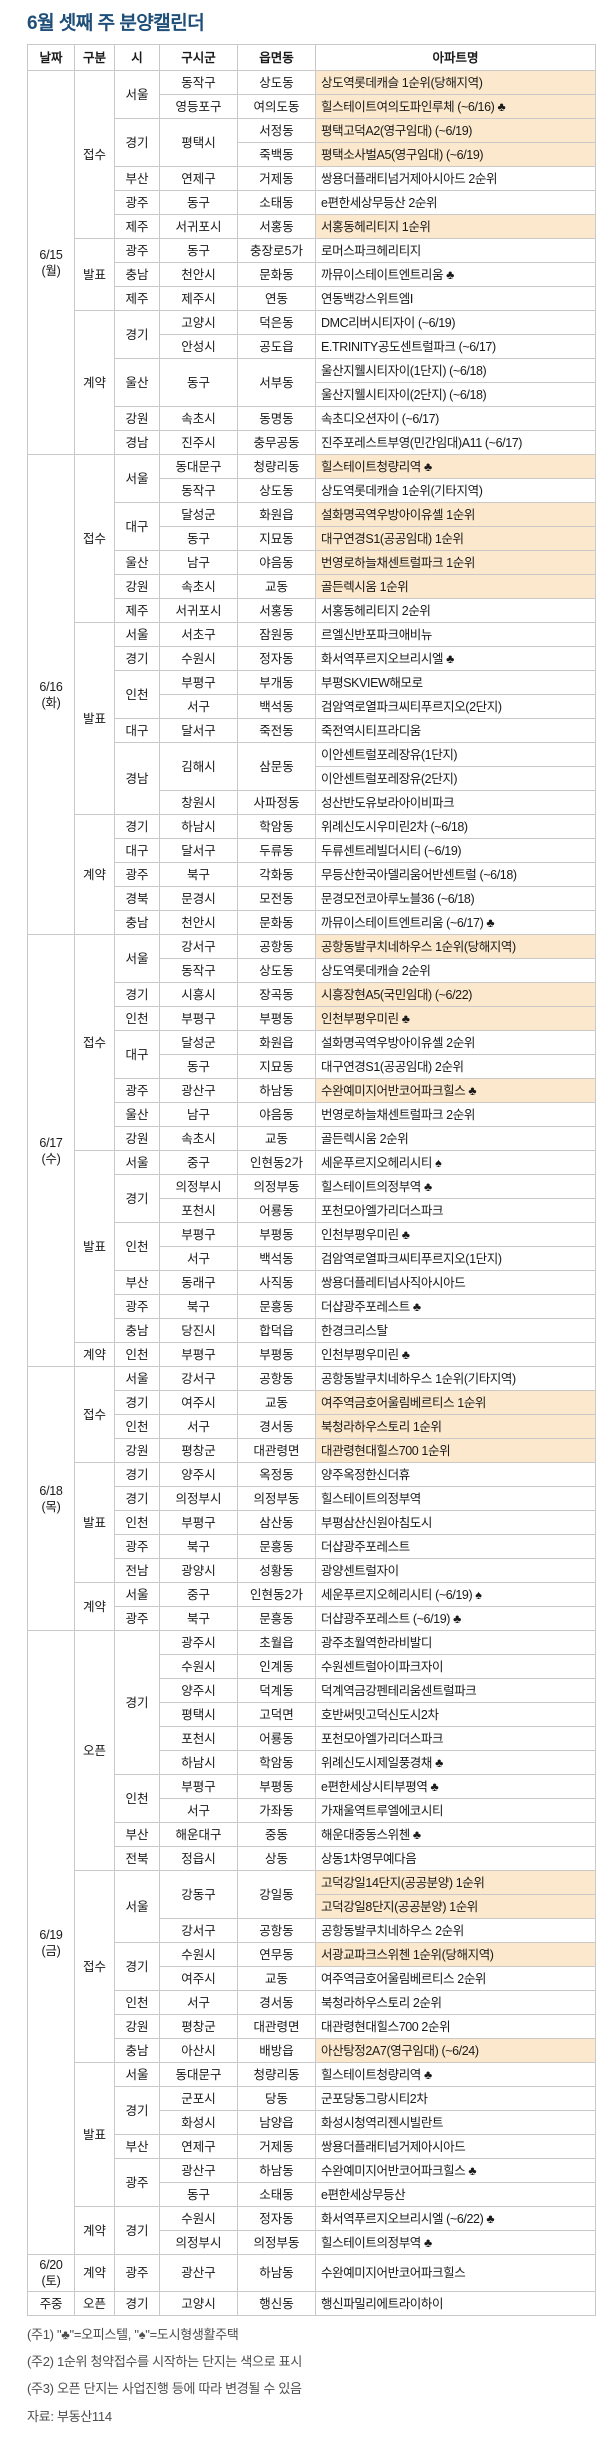  Describe the element at coordinates (312, 106) in the screenshot. I see `table-row: 영등포구 여의도동 힐스테이트여의도파인루체 (~6/16) ♣` at that location.